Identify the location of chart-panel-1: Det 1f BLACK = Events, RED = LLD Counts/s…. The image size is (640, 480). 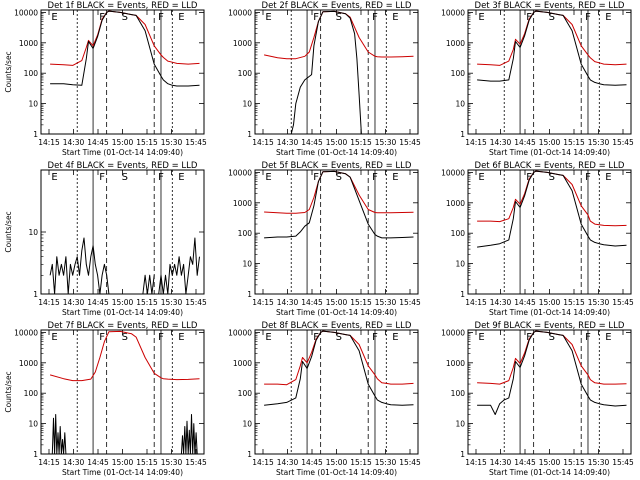
(105, 79).